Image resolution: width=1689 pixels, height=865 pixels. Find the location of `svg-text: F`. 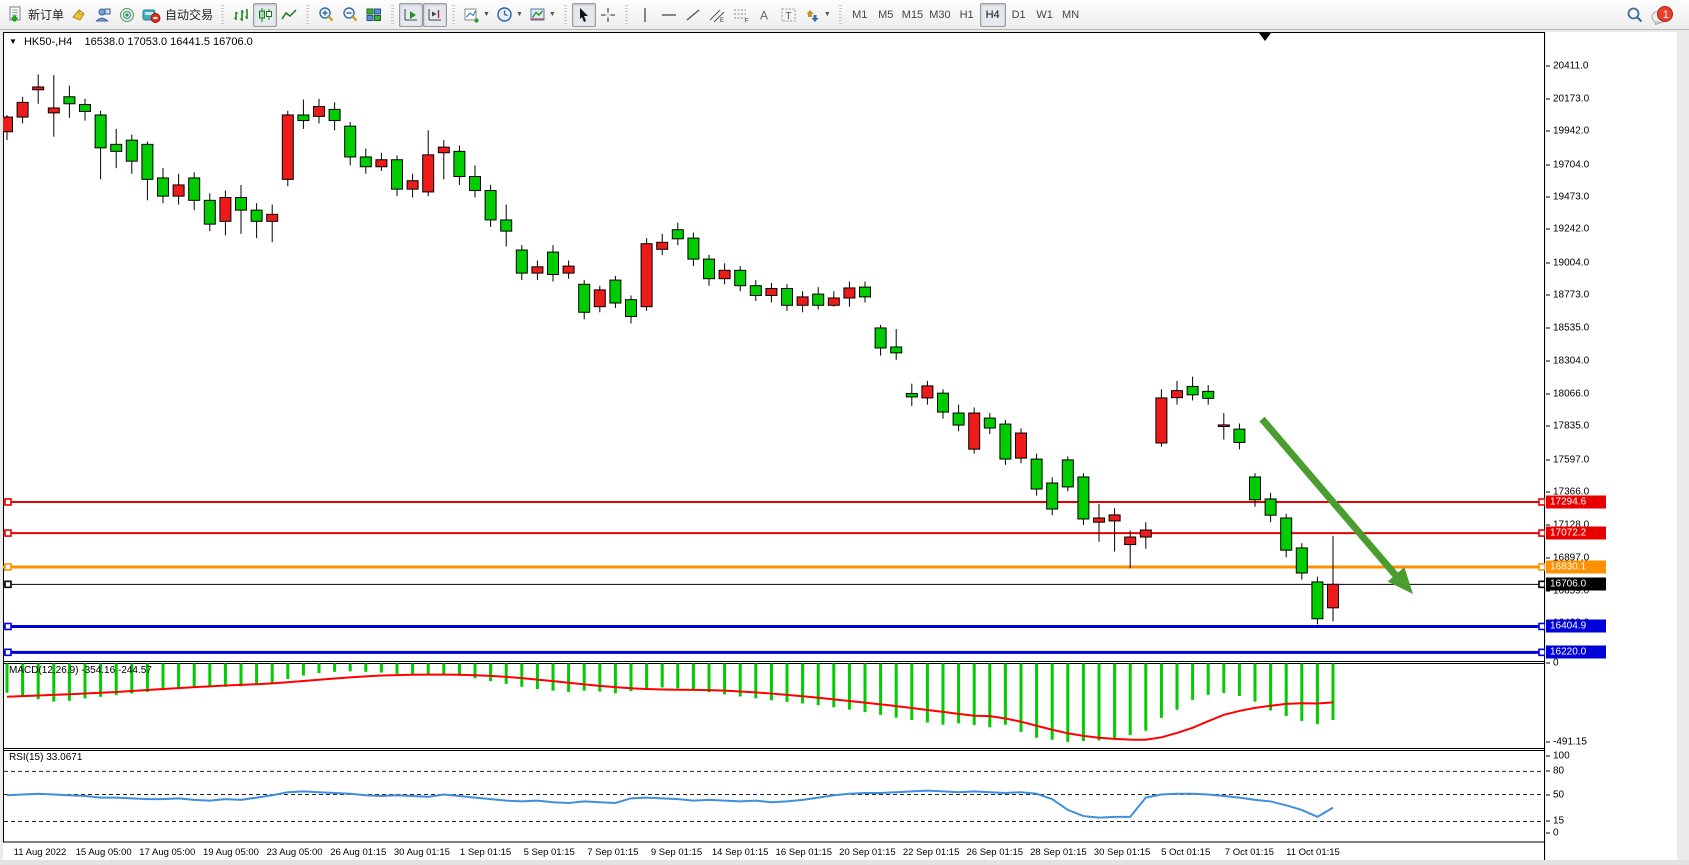

svg-text: F is located at coordinates (747, 20).